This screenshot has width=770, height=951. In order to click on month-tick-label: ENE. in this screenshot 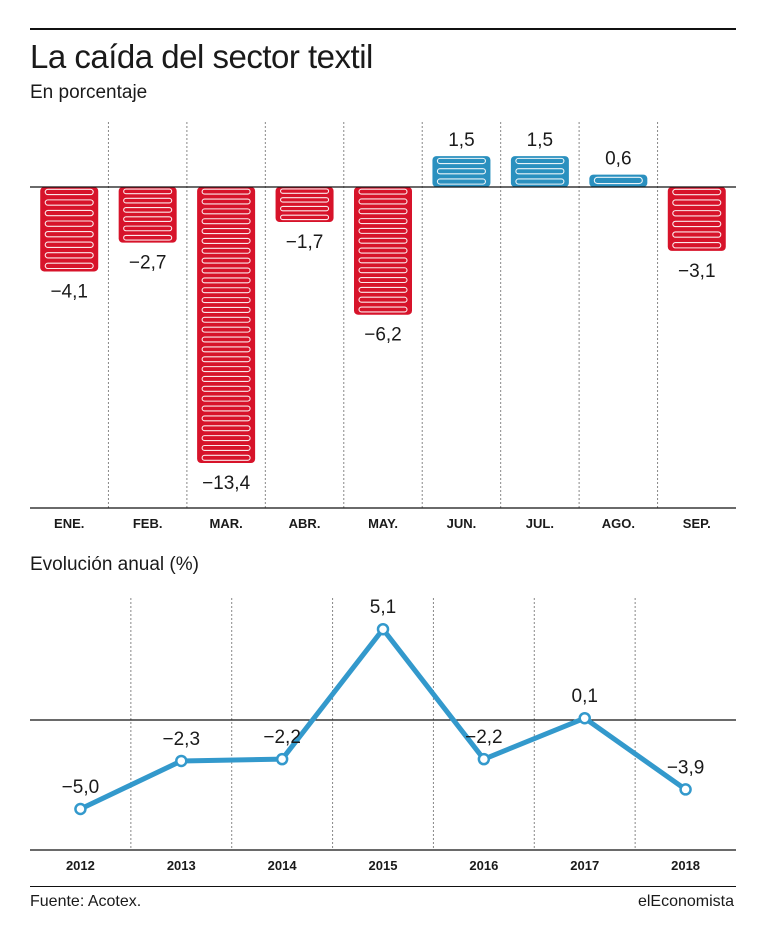, I will do `click(69, 523)`.